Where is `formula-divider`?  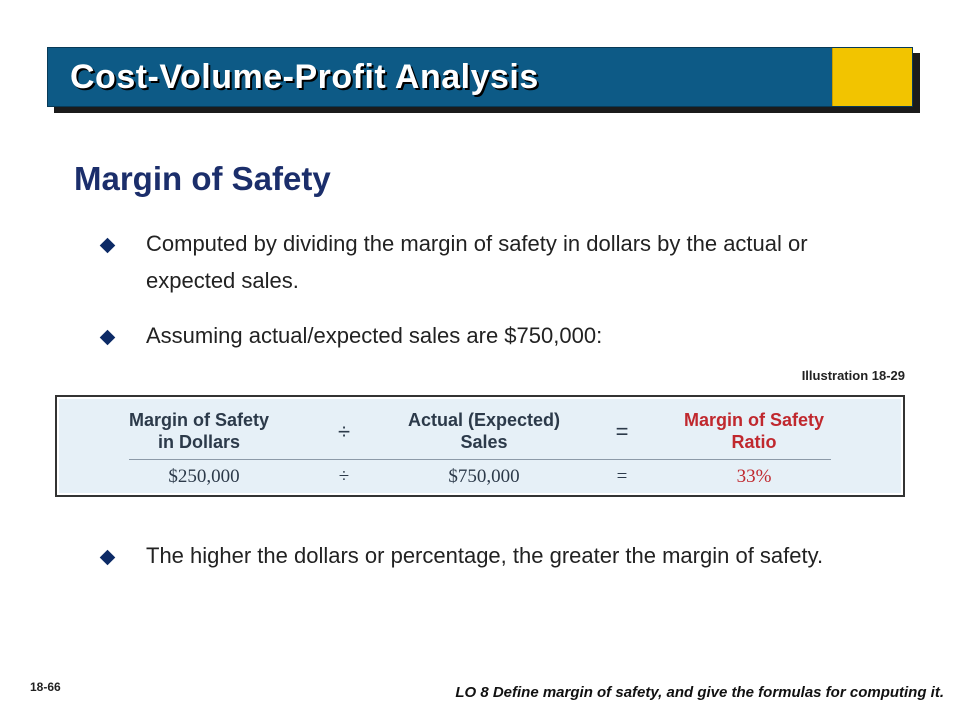 formula-divider is located at coordinates (480, 459).